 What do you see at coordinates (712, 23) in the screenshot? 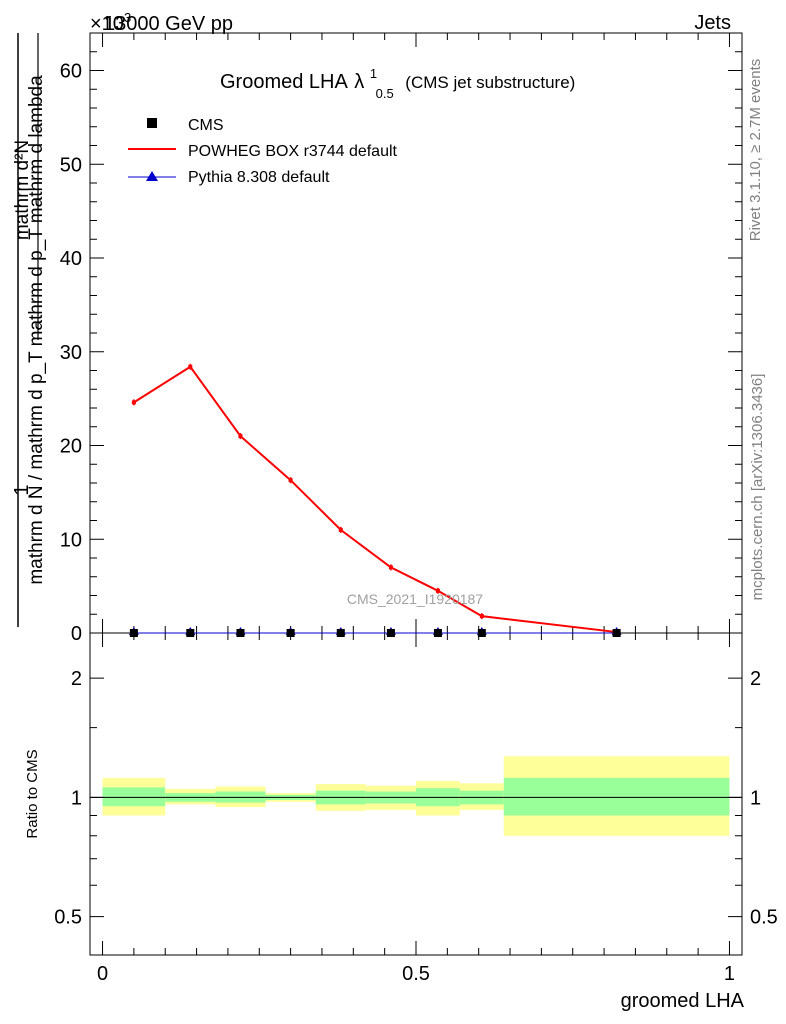
I see `category-label: Jets` at bounding box center [712, 23].